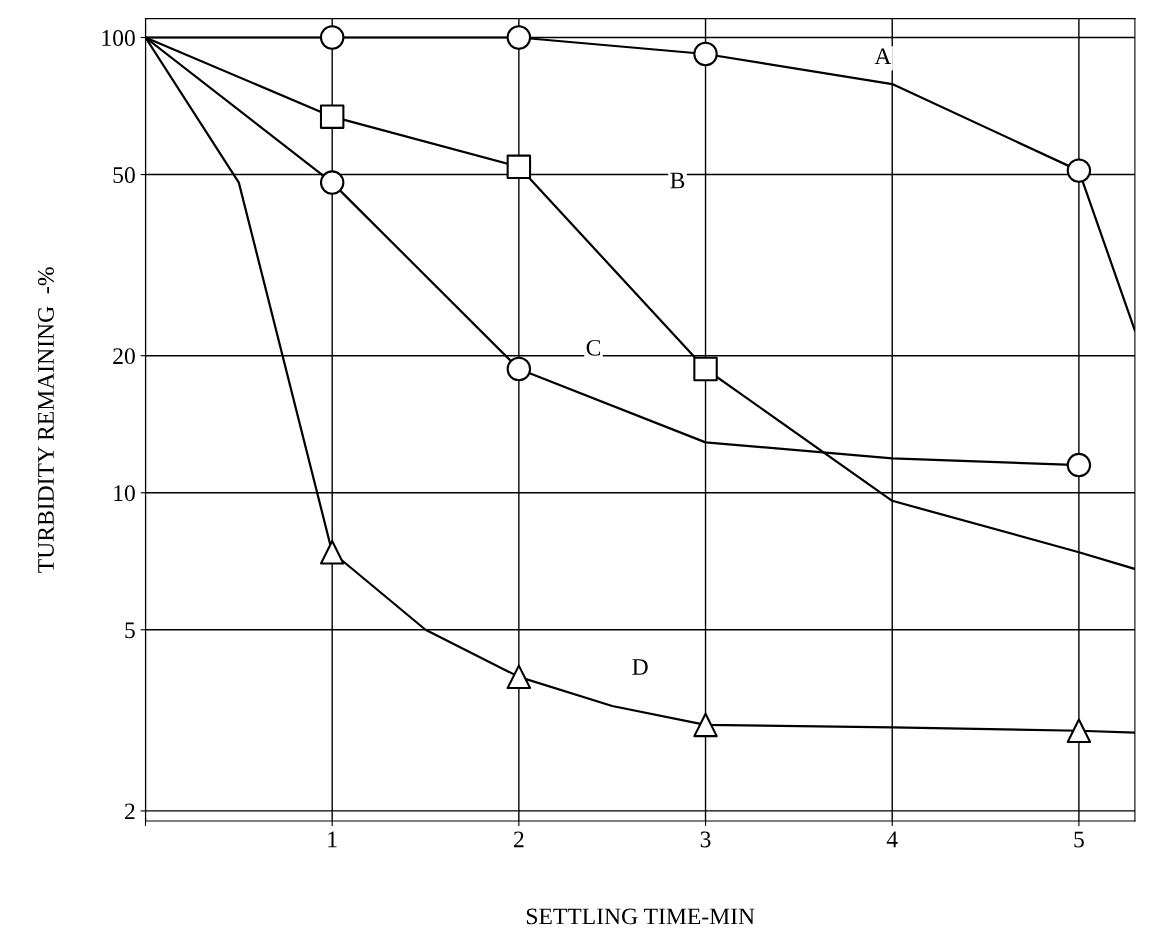  I want to click on y-tick-label: 2, so click(130, 811).